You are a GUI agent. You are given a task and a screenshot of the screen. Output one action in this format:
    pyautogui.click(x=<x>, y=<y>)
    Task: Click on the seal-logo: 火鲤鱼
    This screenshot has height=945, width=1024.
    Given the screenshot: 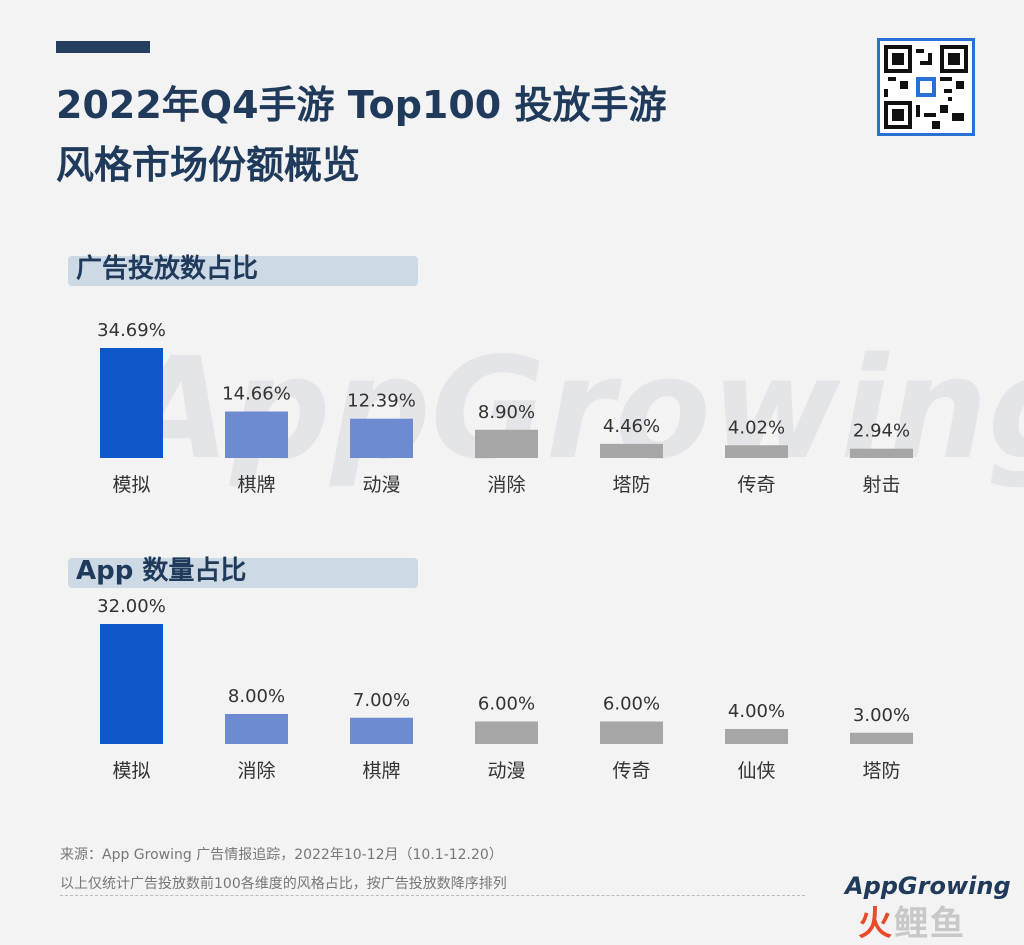 What is the action you would take?
    pyautogui.click(x=912, y=924)
    